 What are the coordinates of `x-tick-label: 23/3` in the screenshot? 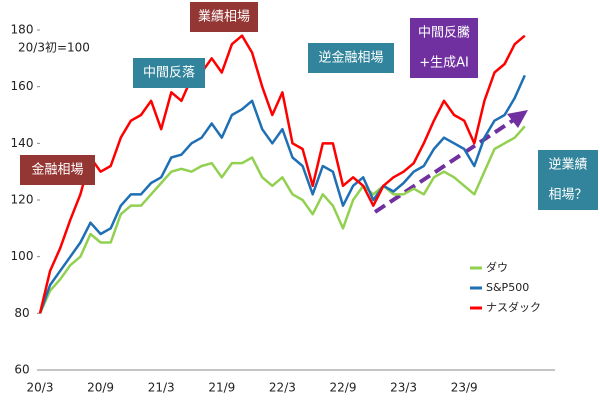 It's located at (403, 388).